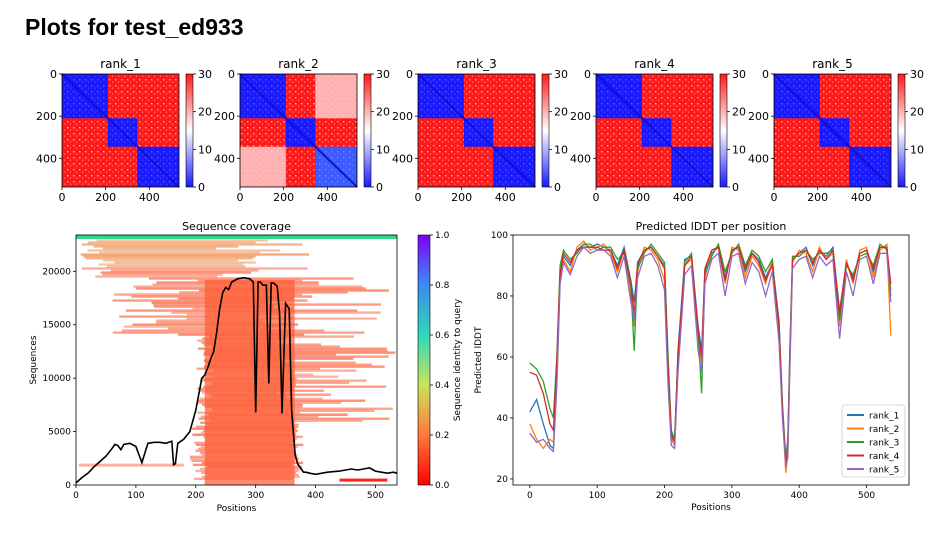 The height and width of the screenshot is (537, 952). Describe the element at coordinates (499, 236) in the screenshot. I see `plddt-ytick-label: 100` at that location.